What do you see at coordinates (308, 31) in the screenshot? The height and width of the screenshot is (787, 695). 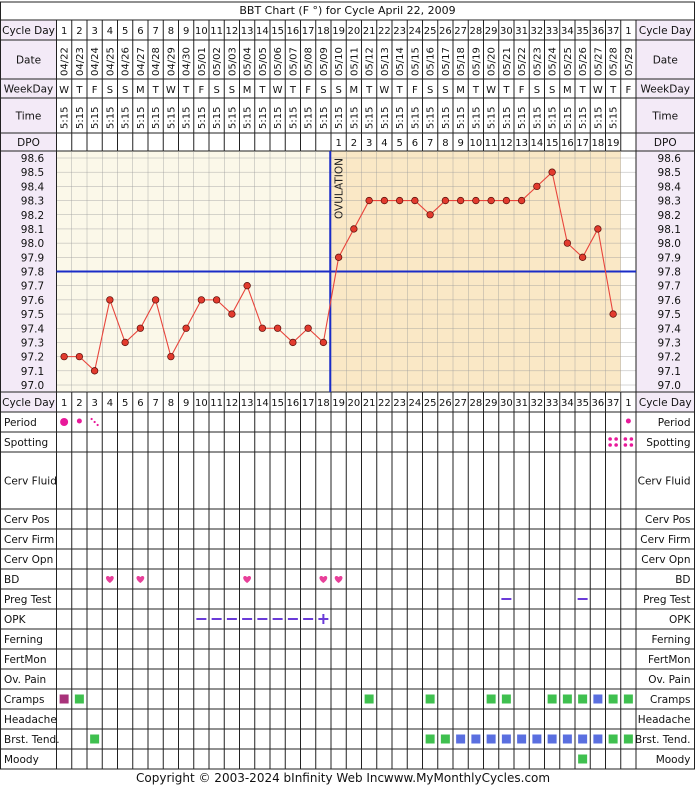 I see `cycle-day-number: 17` at bounding box center [308, 31].